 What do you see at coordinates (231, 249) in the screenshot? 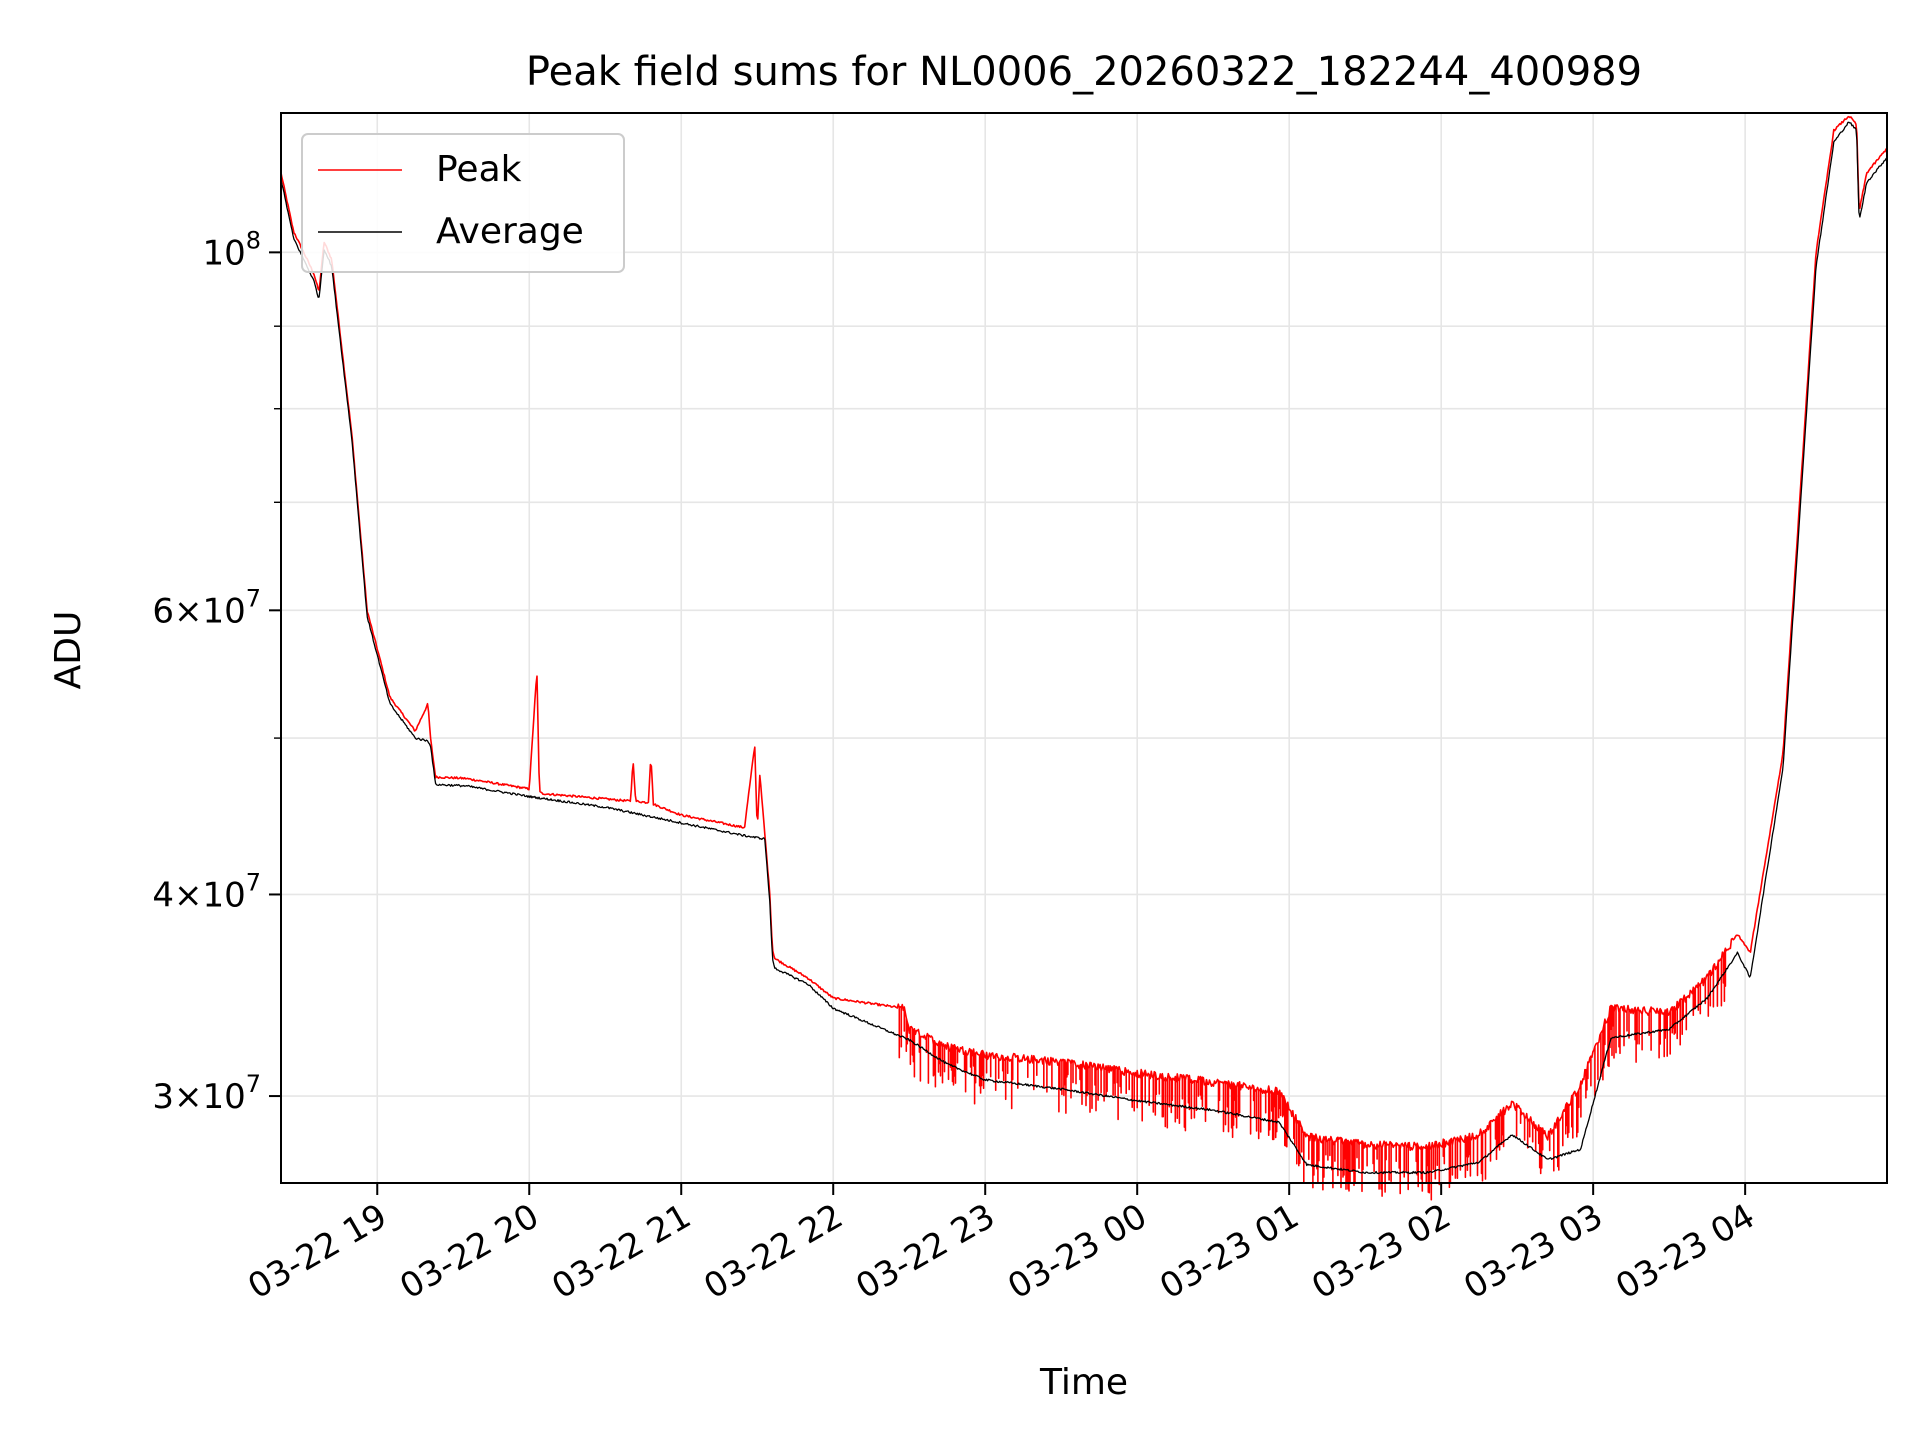
I see `y-tick-label: 108` at bounding box center [231, 249].